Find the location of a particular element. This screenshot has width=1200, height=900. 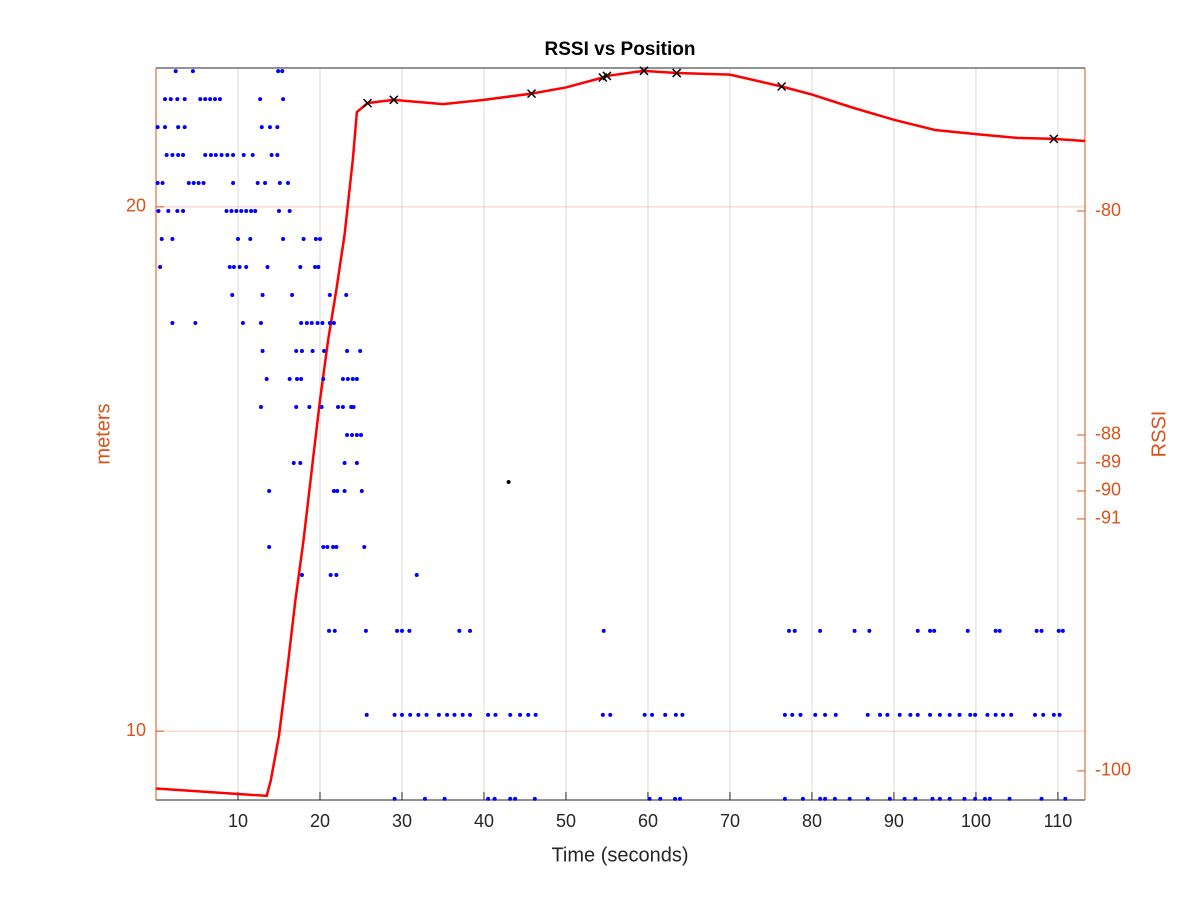

y2-tick-label: -90 is located at coordinates (1108, 490).